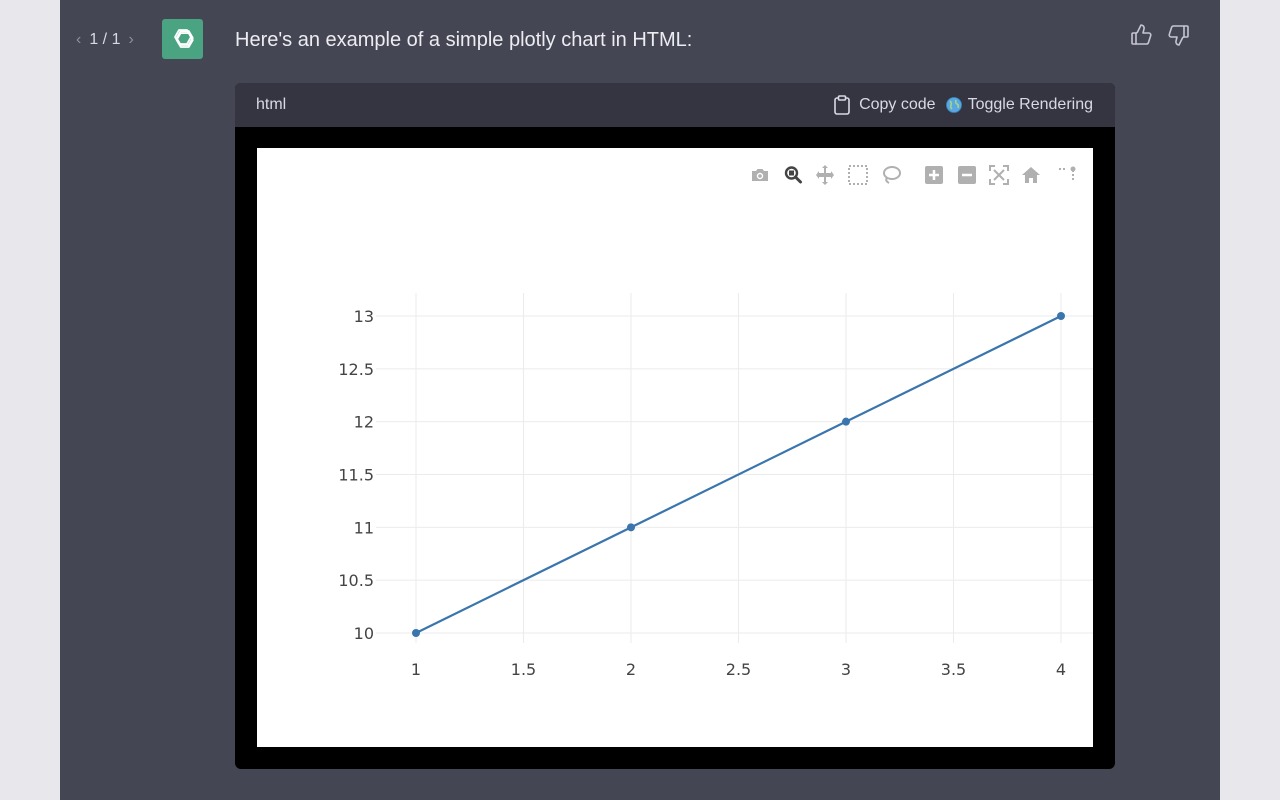  What do you see at coordinates (1031, 175) in the screenshot?
I see `reset-axes-icon` at bounding box center [1031, 175].